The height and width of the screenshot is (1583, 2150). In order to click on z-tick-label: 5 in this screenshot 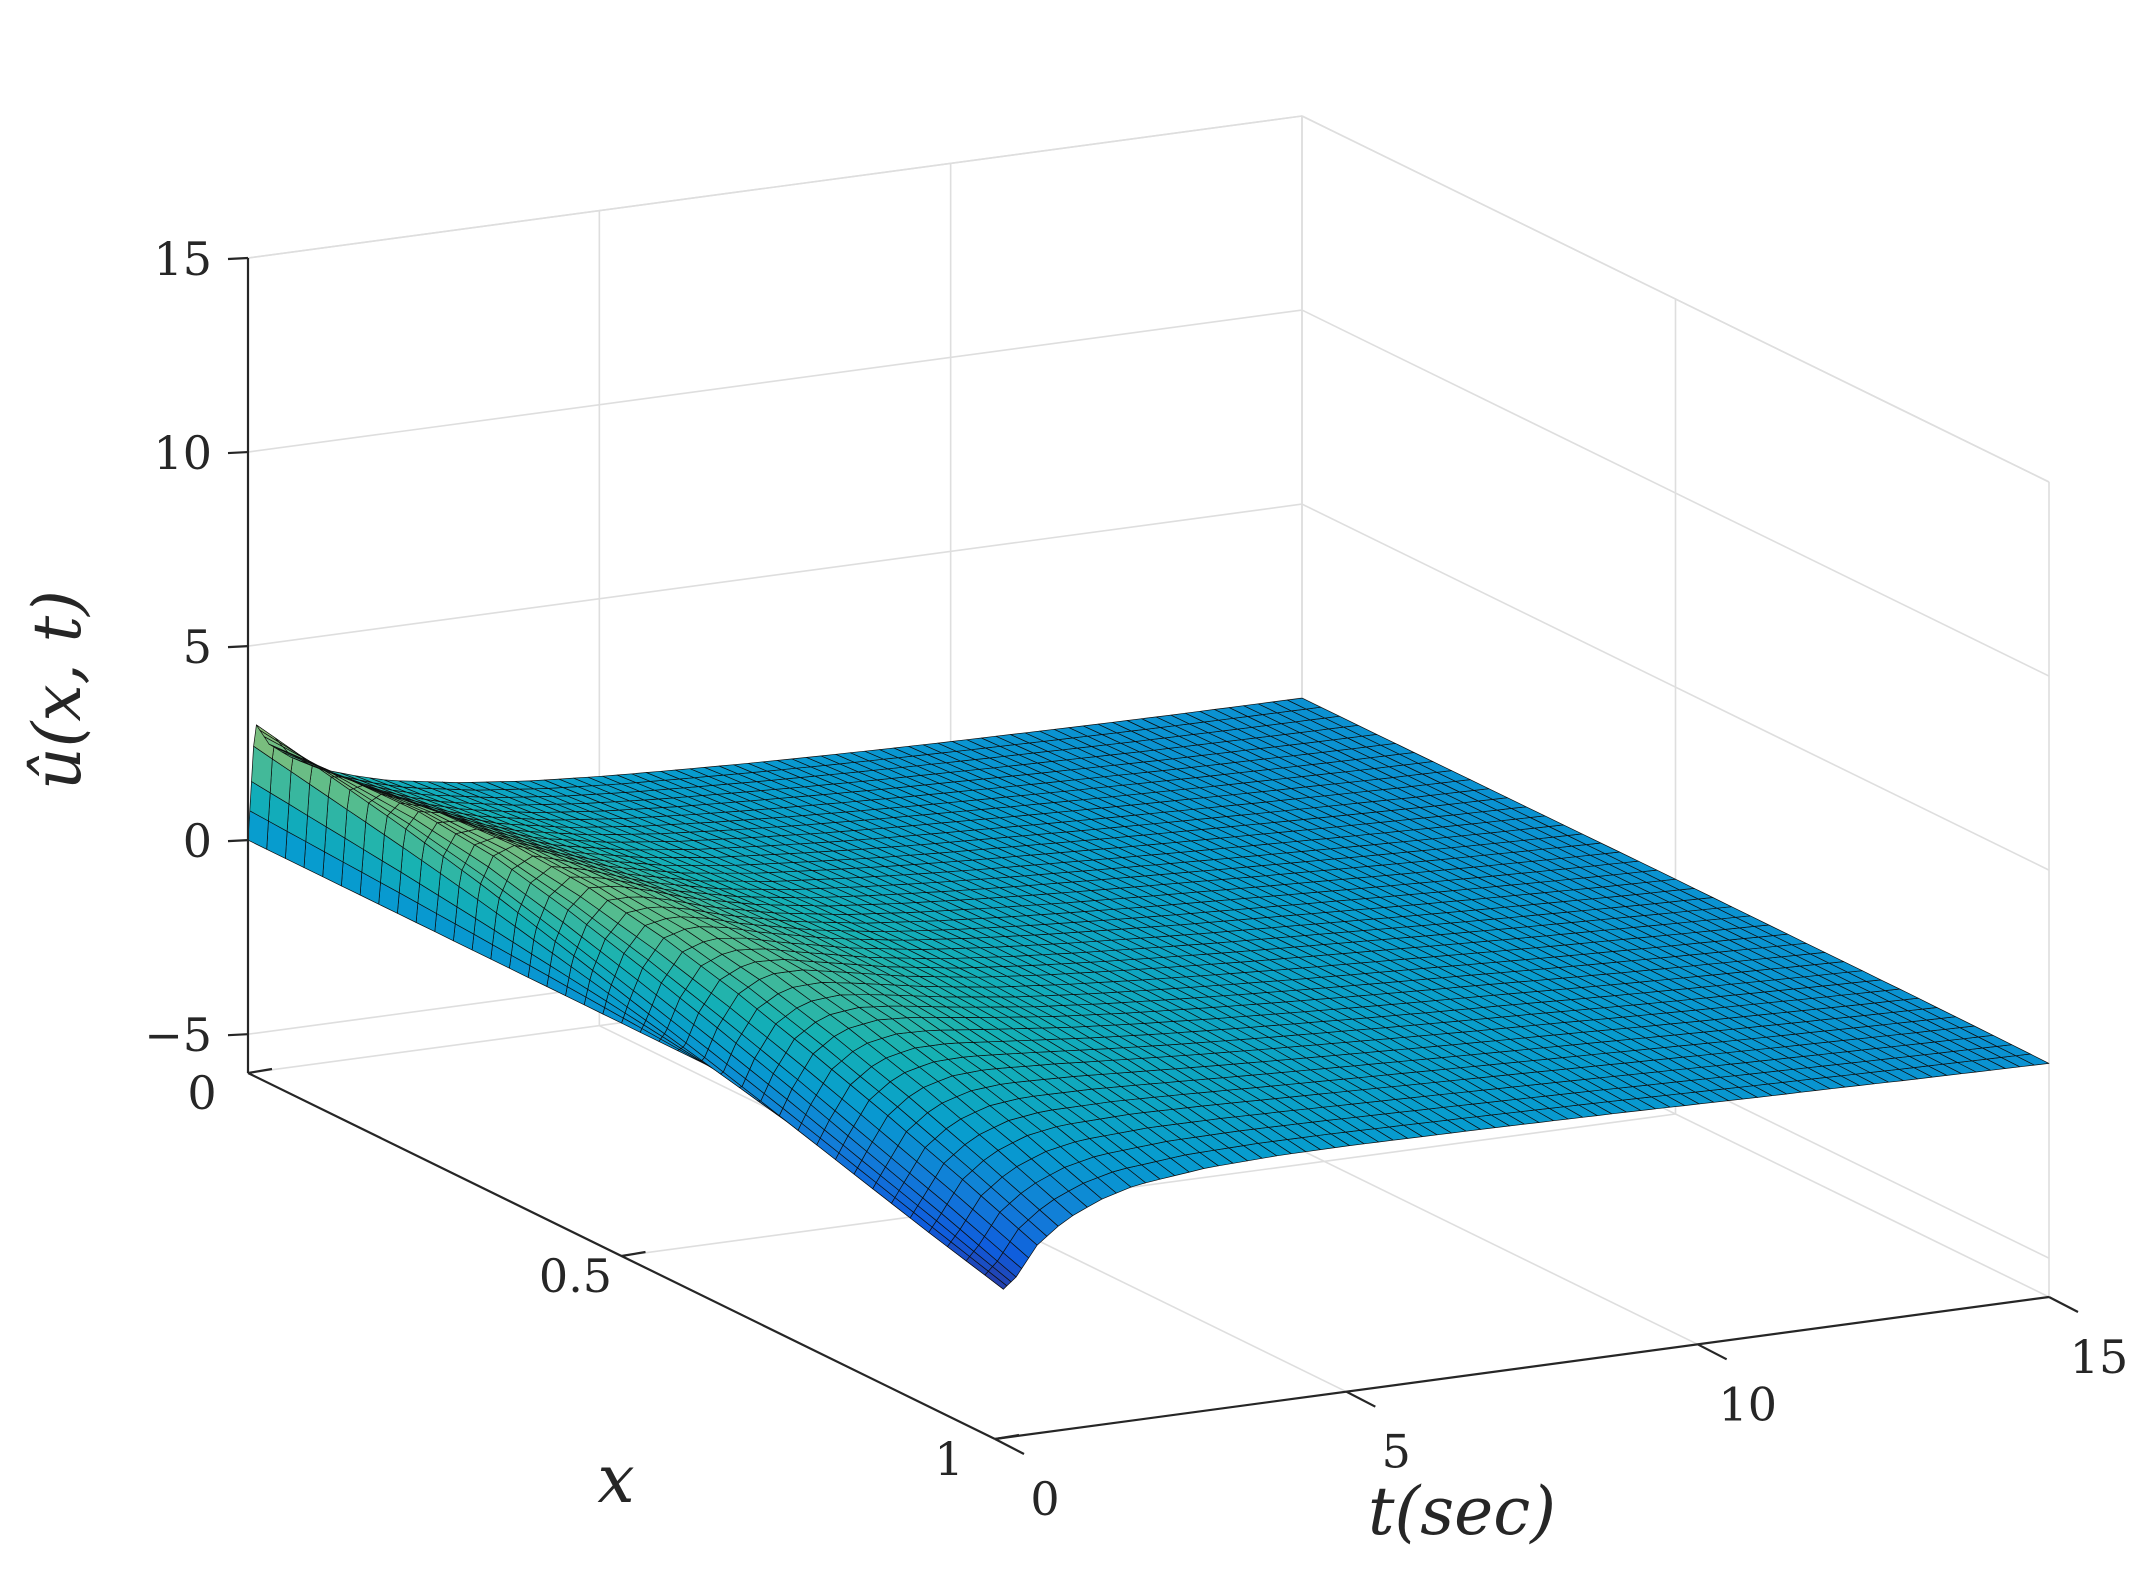, I will do `click(197, 647)`.